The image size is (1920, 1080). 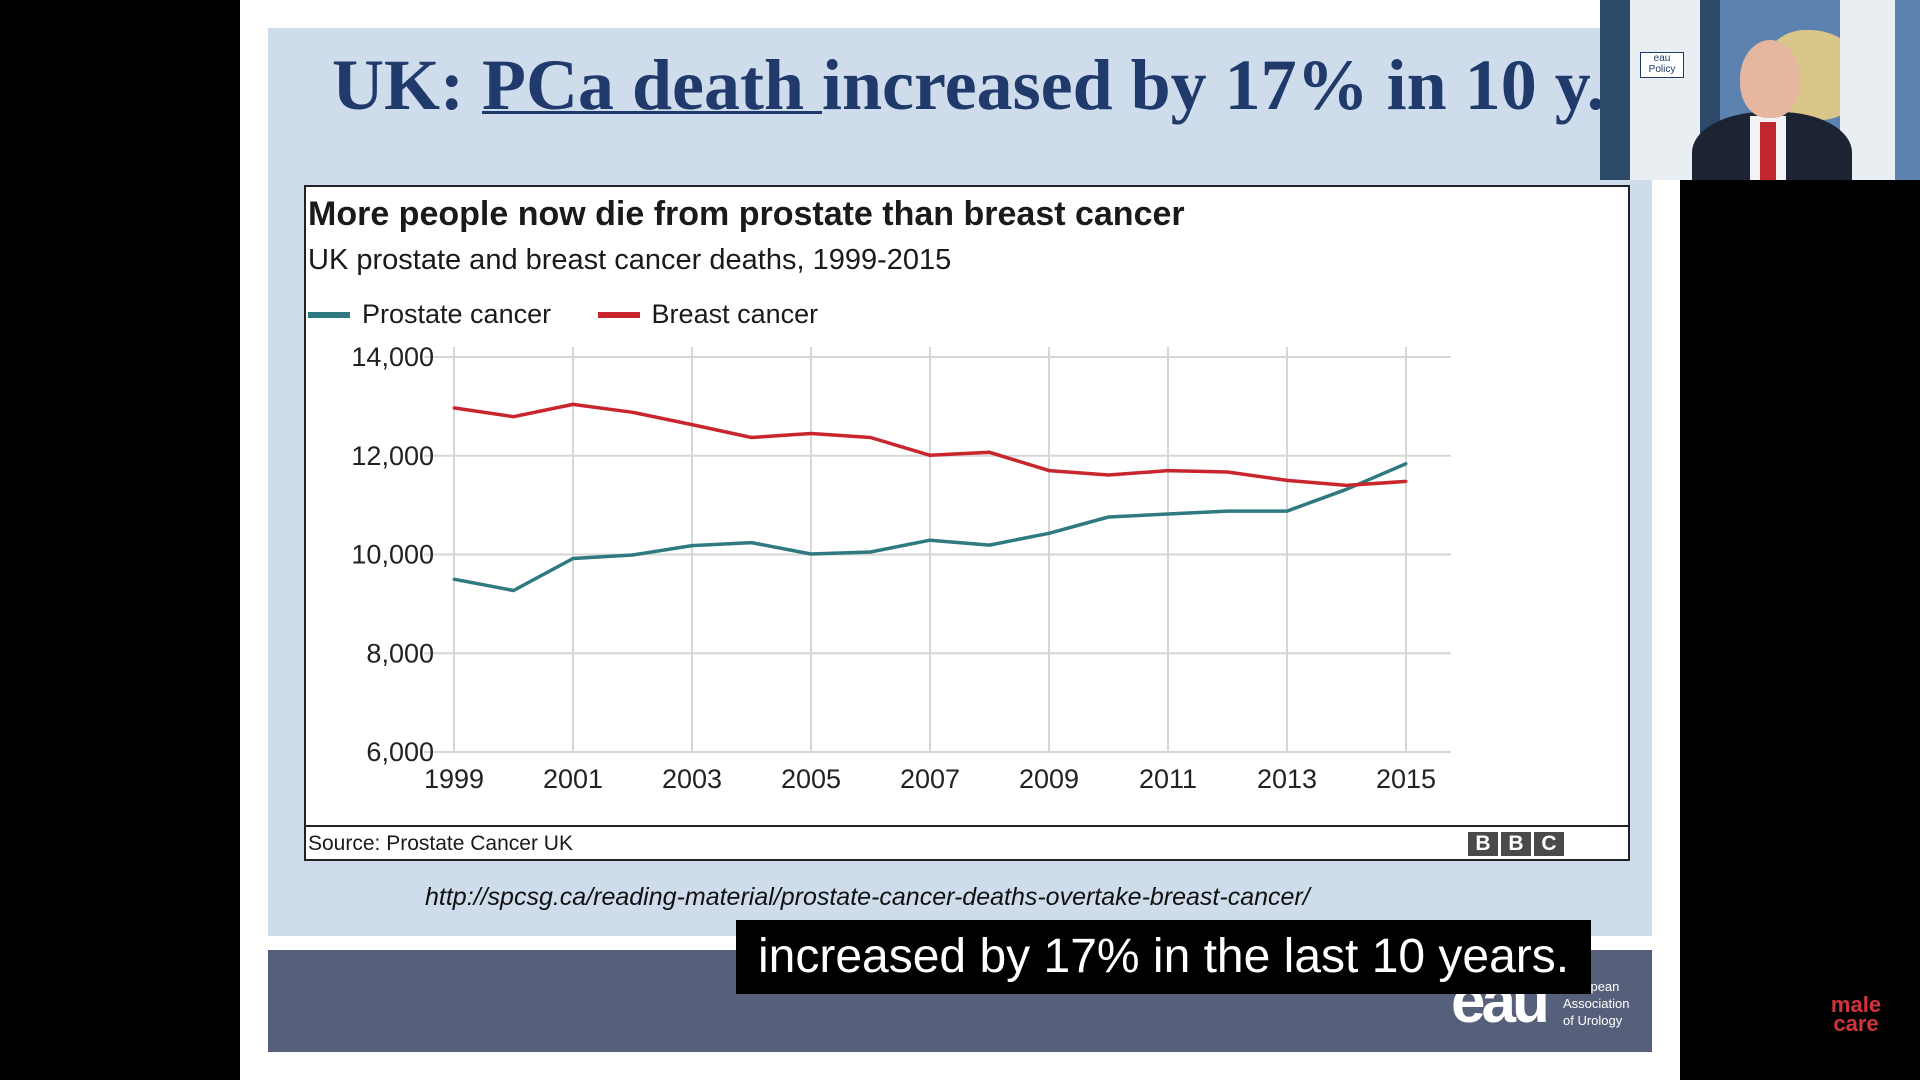 I want to click on eau-name-line: Association, so click(x=1596, y=1003).